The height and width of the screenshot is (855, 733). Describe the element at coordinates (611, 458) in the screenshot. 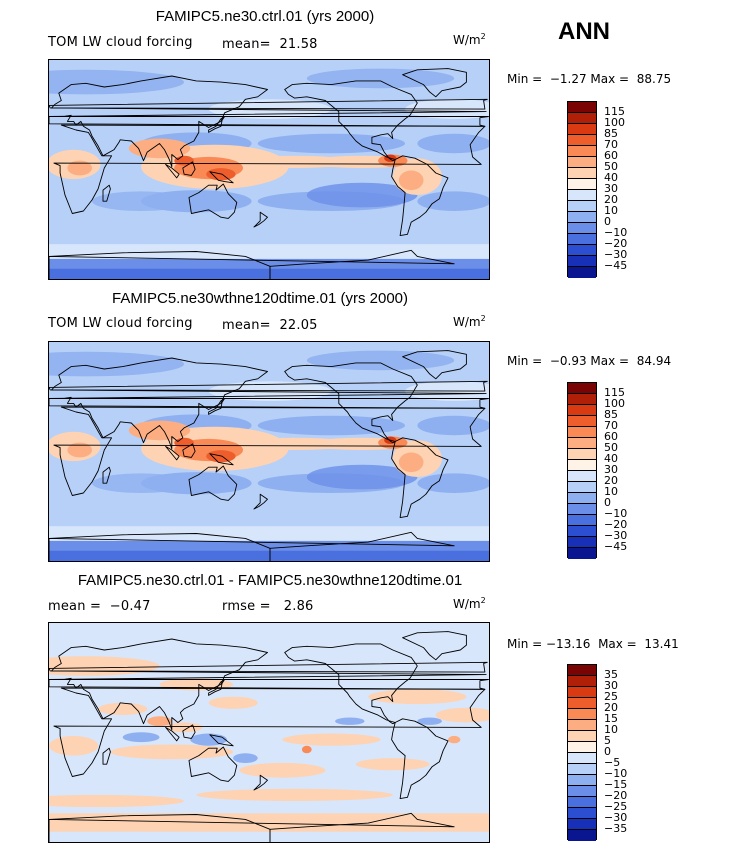

I see `colorbar-level-label: 40` at that location.